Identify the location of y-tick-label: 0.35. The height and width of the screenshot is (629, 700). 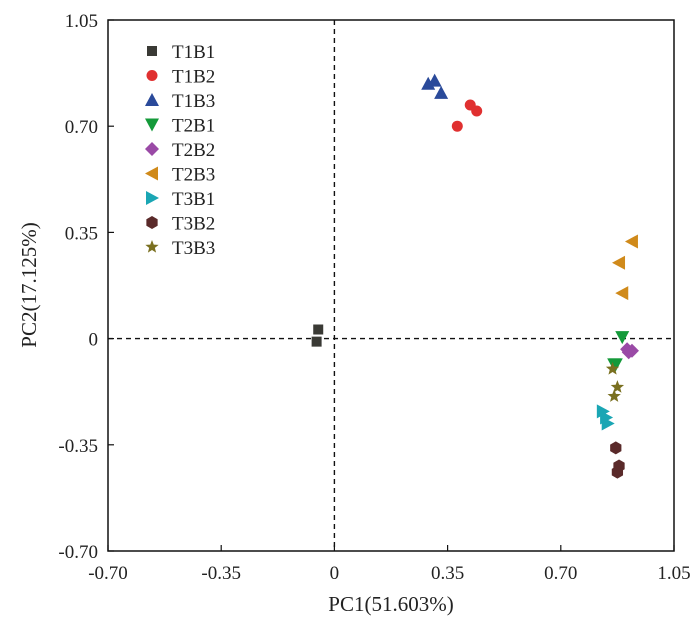
(81, 233).